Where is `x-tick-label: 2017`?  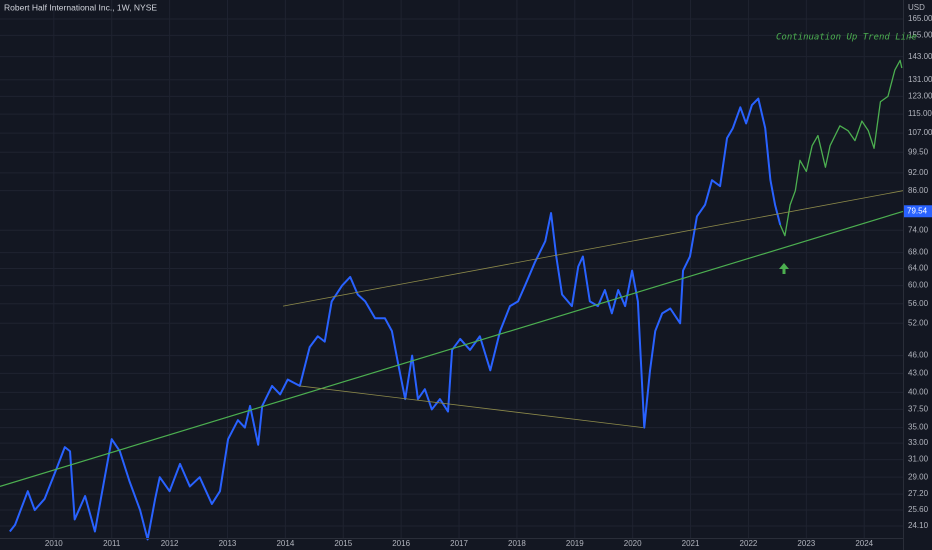 x-tick-label: 2017 is located at coordinates (459, 543).